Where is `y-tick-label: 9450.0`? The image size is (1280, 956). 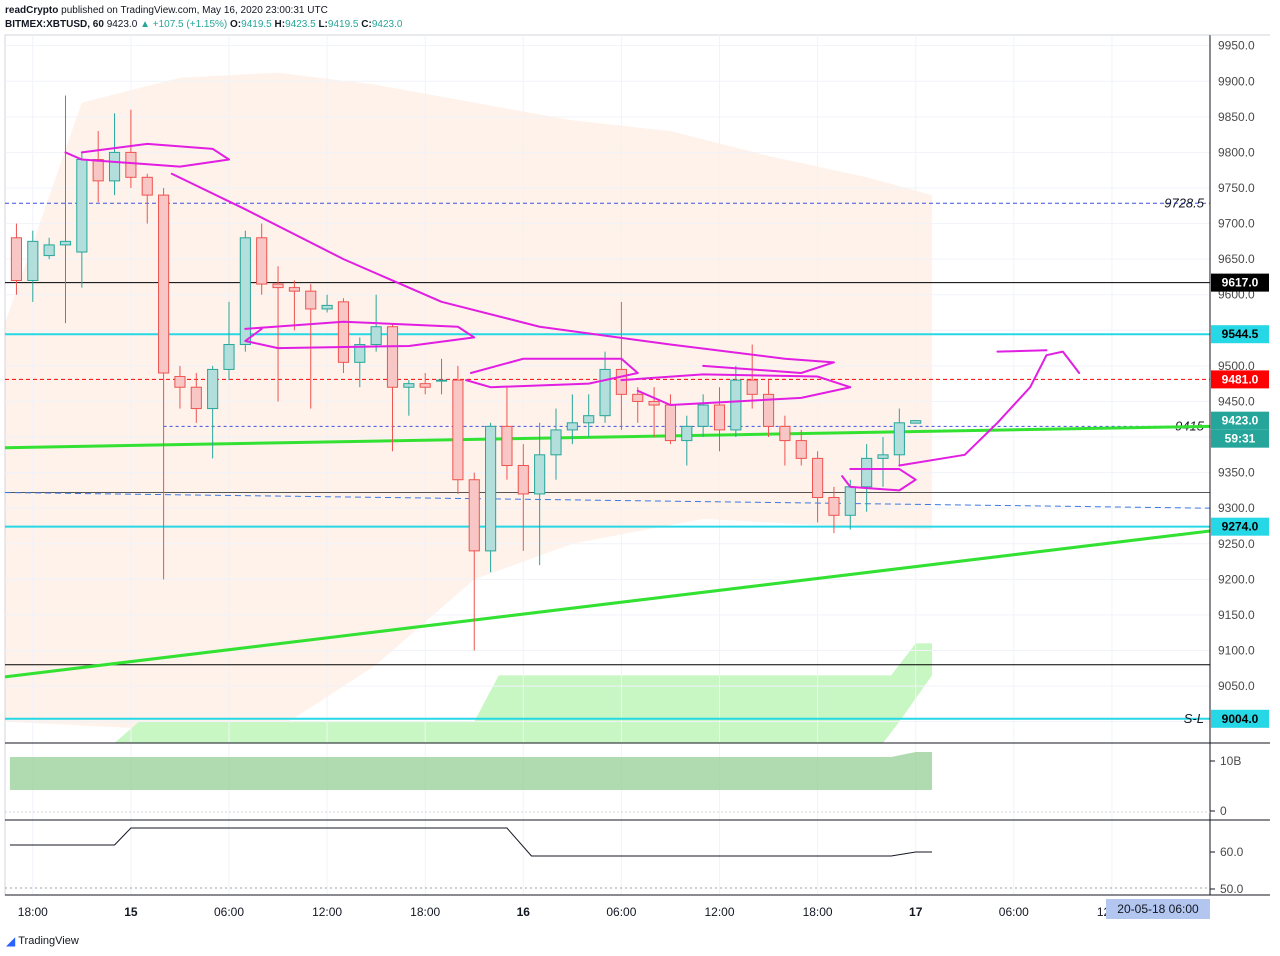 y-tick-label: 9450.0 is located at coordinates (1236, 401).